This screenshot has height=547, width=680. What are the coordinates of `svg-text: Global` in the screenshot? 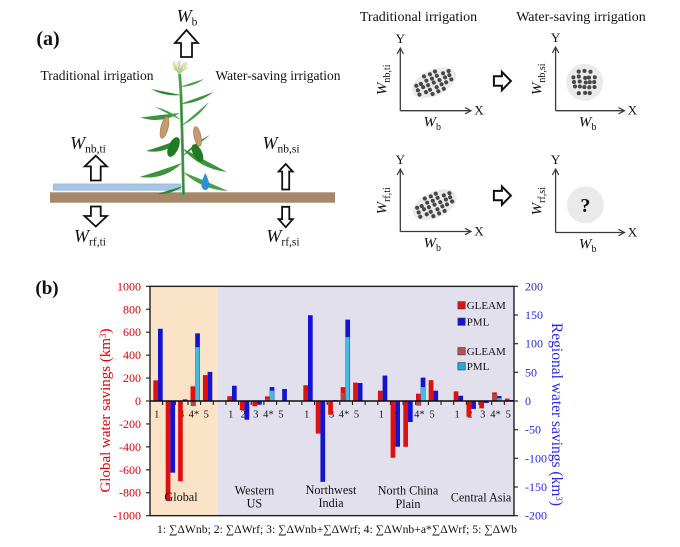 It's located at (181, 497).